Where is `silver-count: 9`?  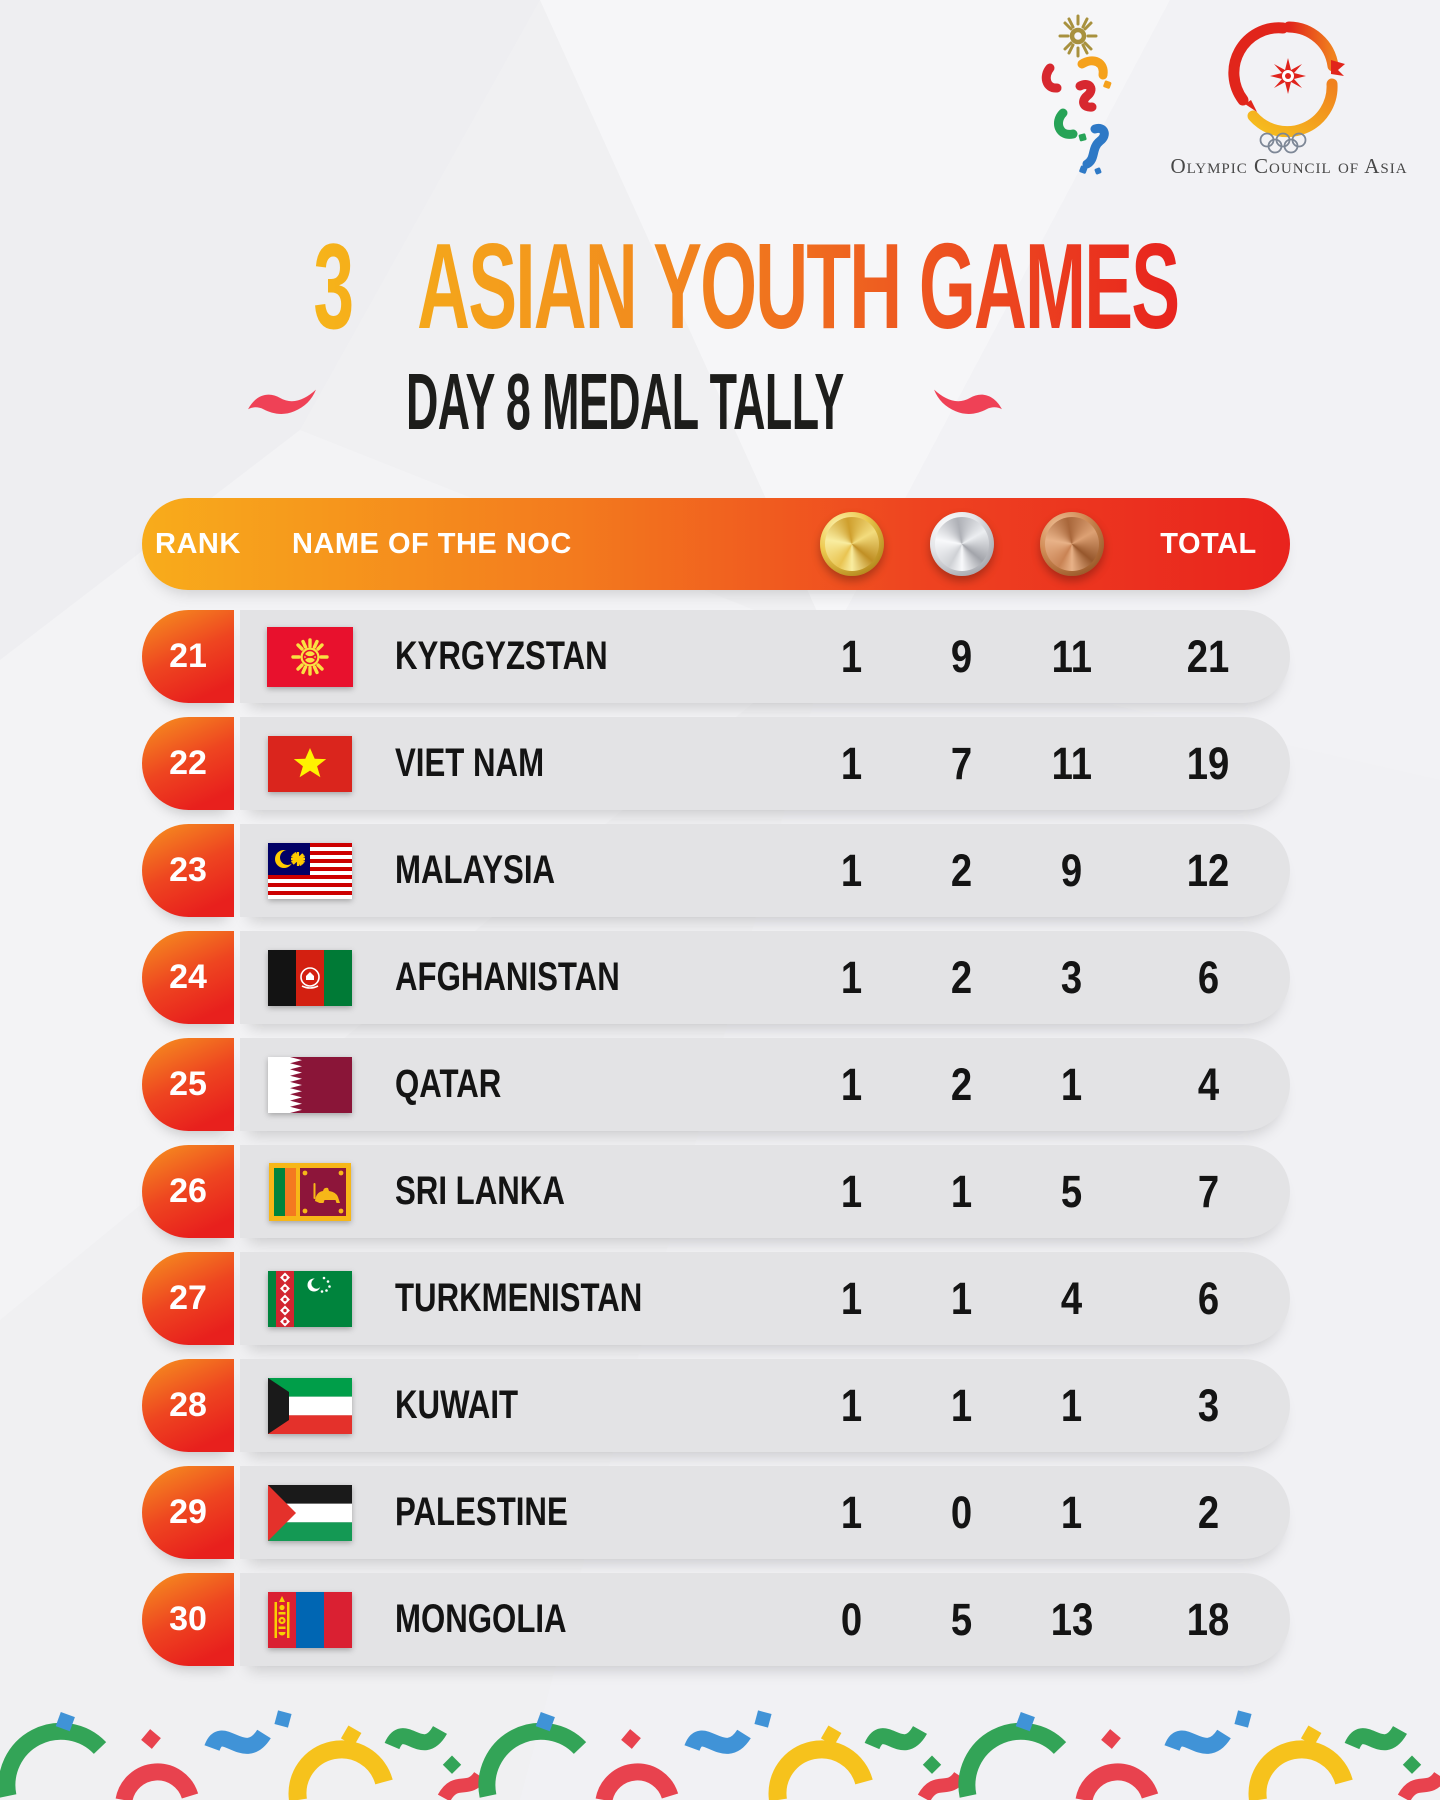
silver-count: 9 is located at coordinates (962, 656).